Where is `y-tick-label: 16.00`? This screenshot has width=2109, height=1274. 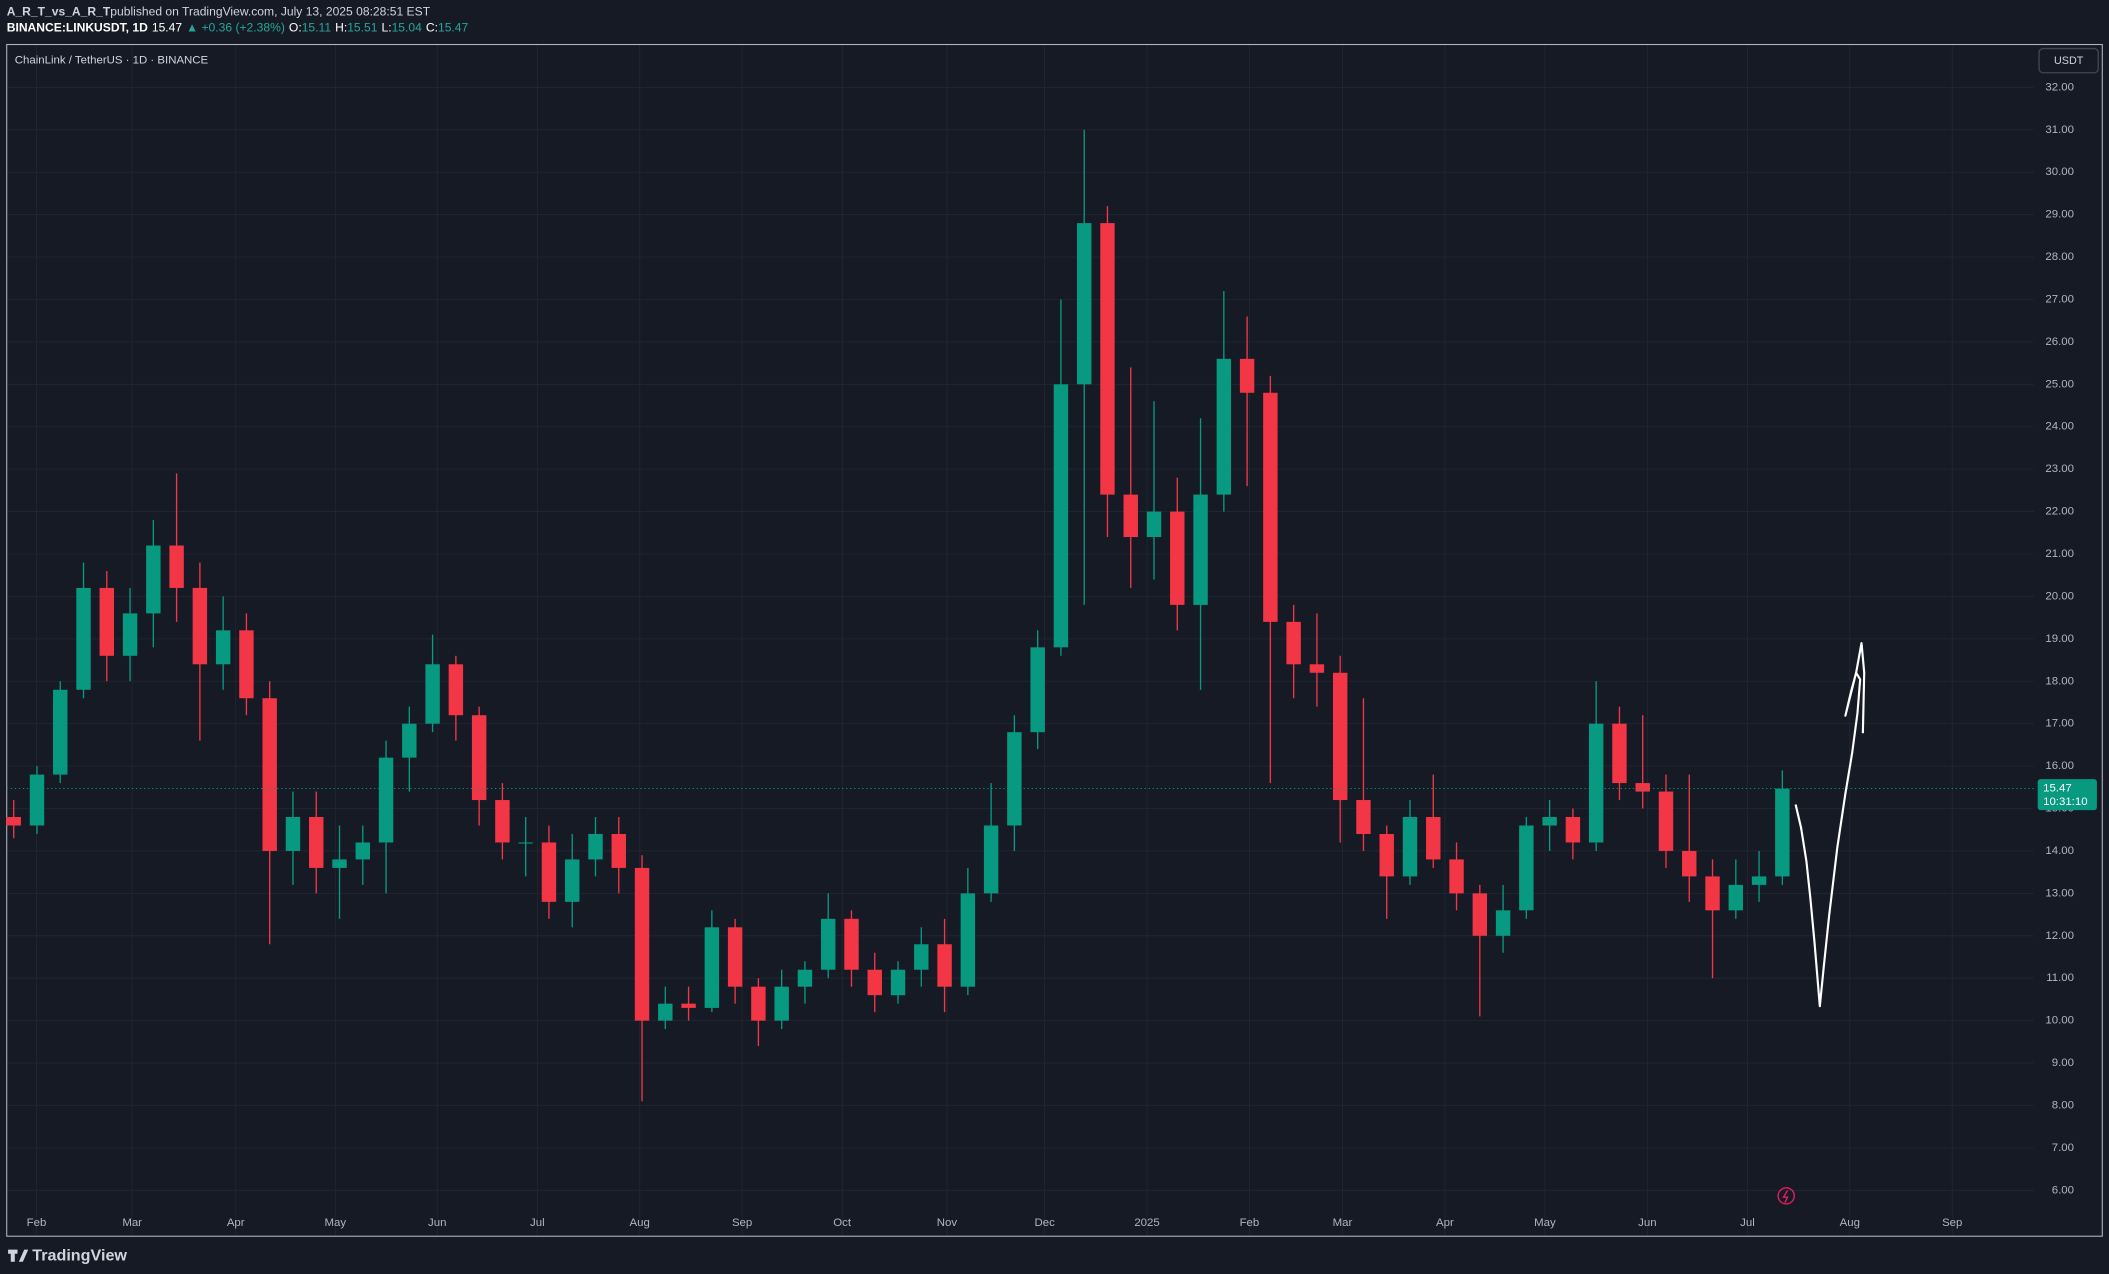
y-tick-label: 16.00 is located at coordinates (2059, 766).